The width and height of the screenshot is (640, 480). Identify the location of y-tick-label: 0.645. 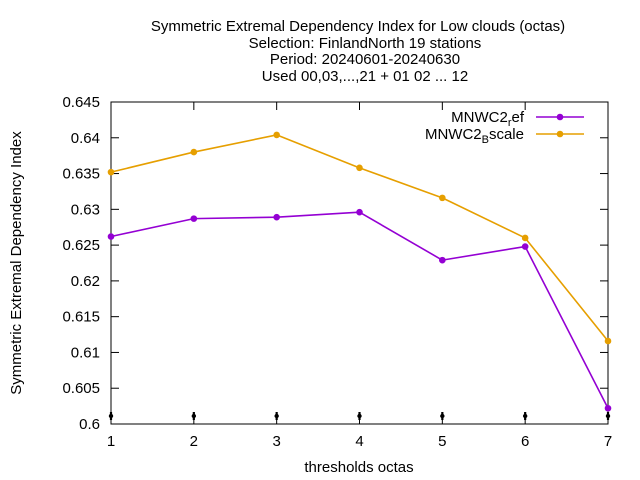
(81, 102).